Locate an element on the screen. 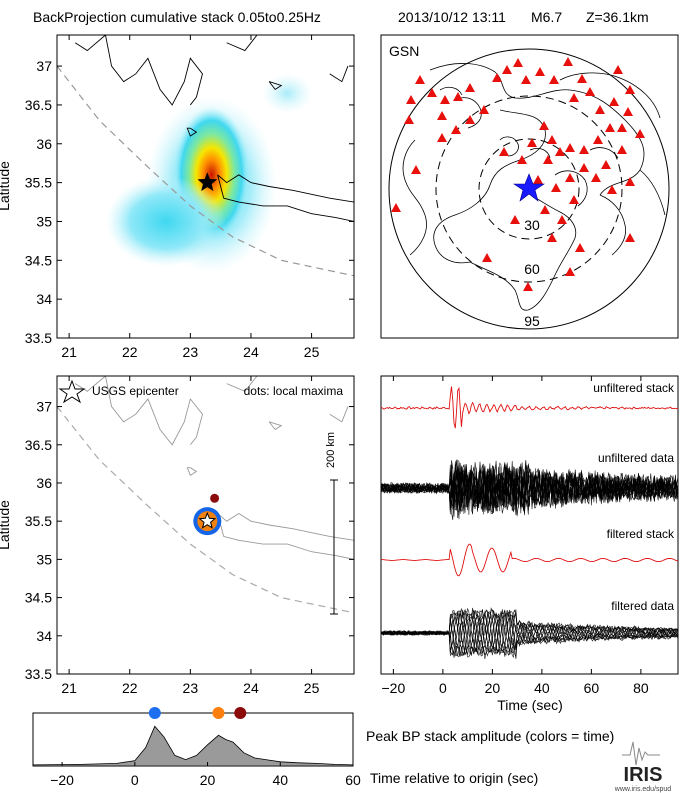  event-datetime: 2013/10/12 13:11 is located at coordinates (452, 17).